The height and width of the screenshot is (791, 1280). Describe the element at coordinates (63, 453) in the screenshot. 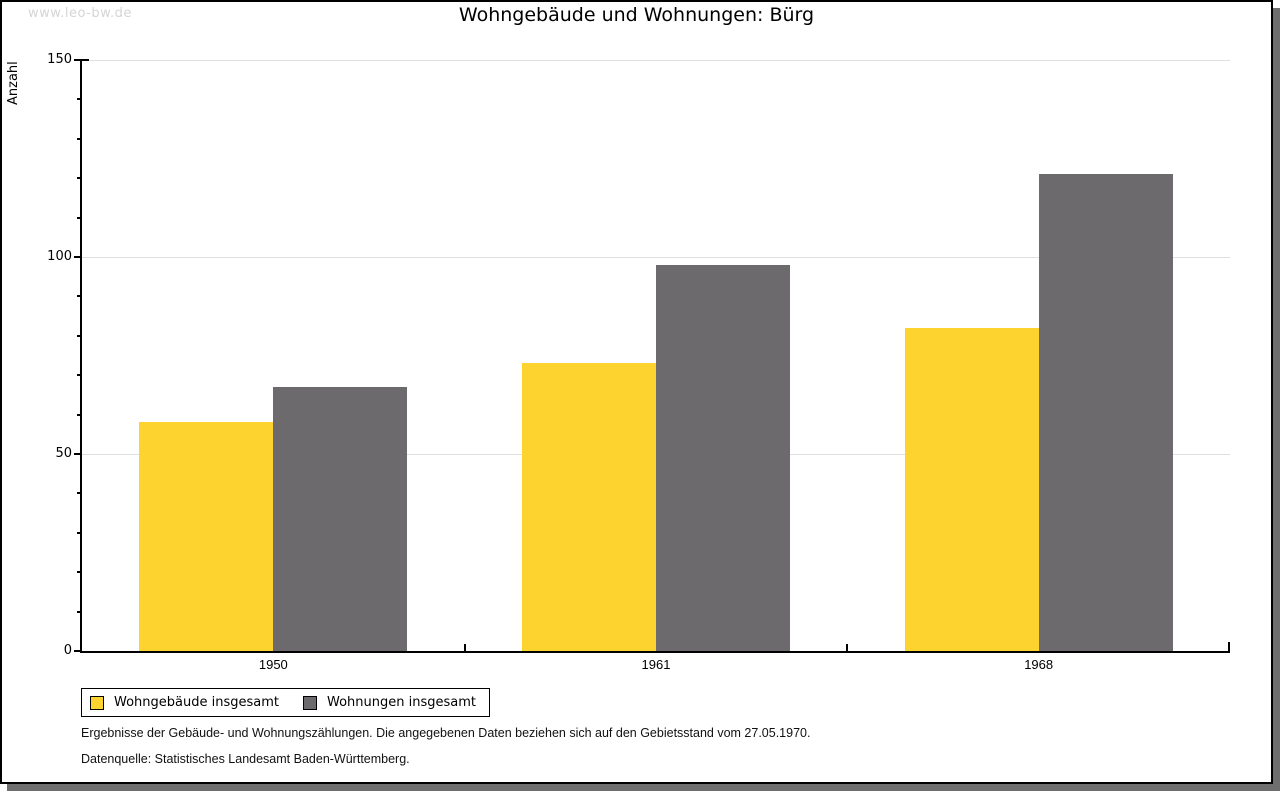

I see `y-tick-label-50: 50` at that location.